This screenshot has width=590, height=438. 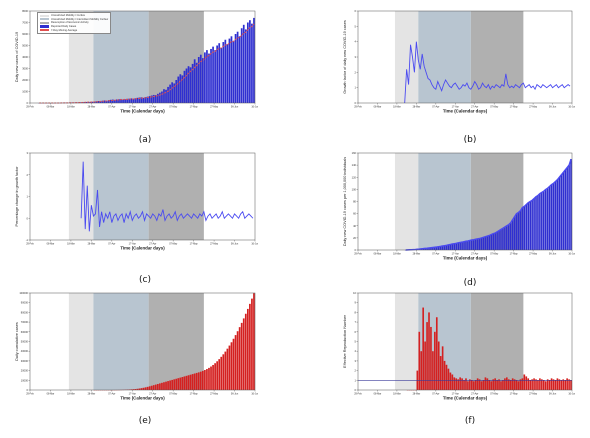 I want to click on y-tick-label: 90000, so click(x=25, y=303).